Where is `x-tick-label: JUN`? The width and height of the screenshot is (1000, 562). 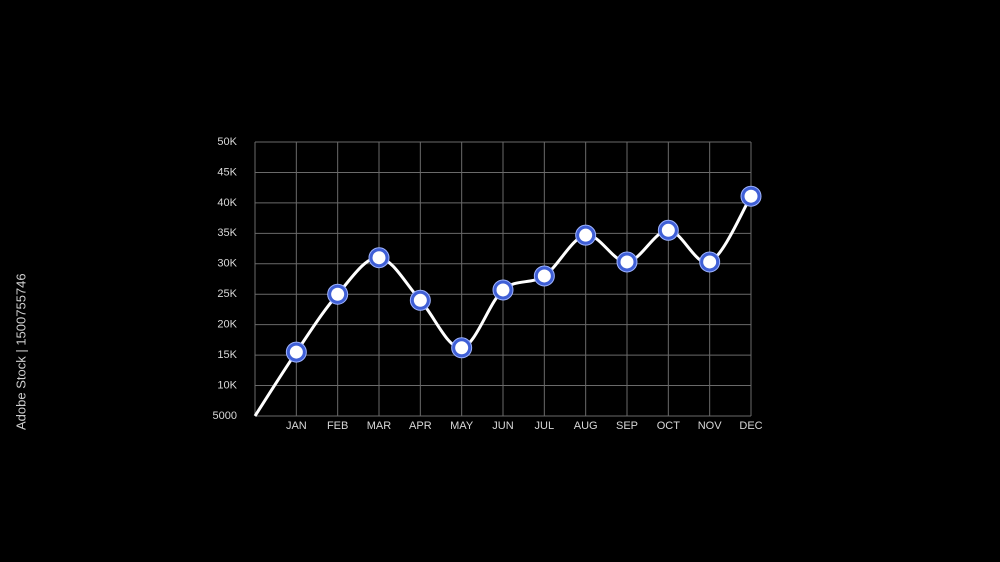 x-tick-label: JUN is located at coordinates (502, 426).